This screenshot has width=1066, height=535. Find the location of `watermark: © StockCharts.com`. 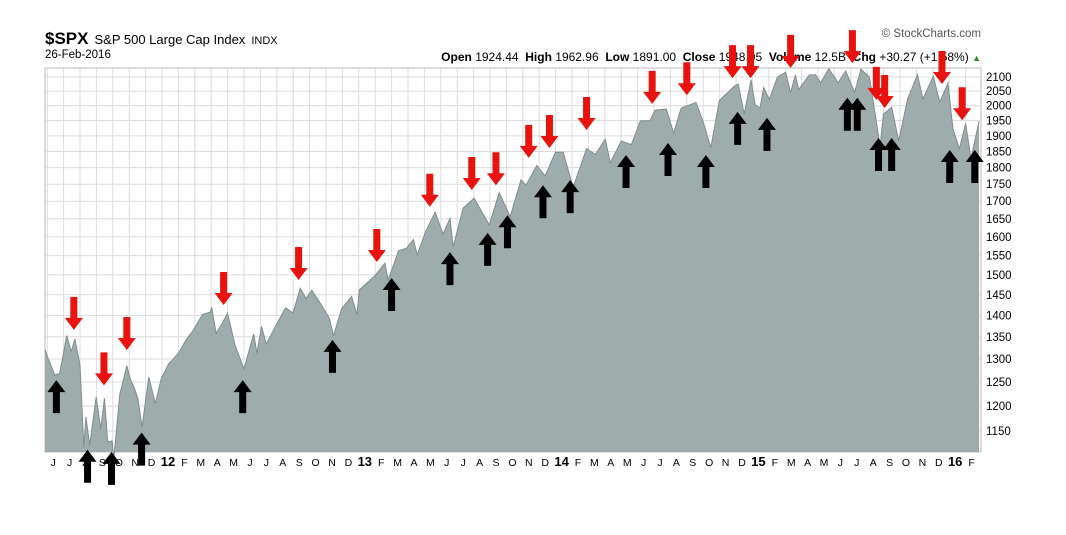

watermark: © StockCharts.com is located at coordinates (931, 34).